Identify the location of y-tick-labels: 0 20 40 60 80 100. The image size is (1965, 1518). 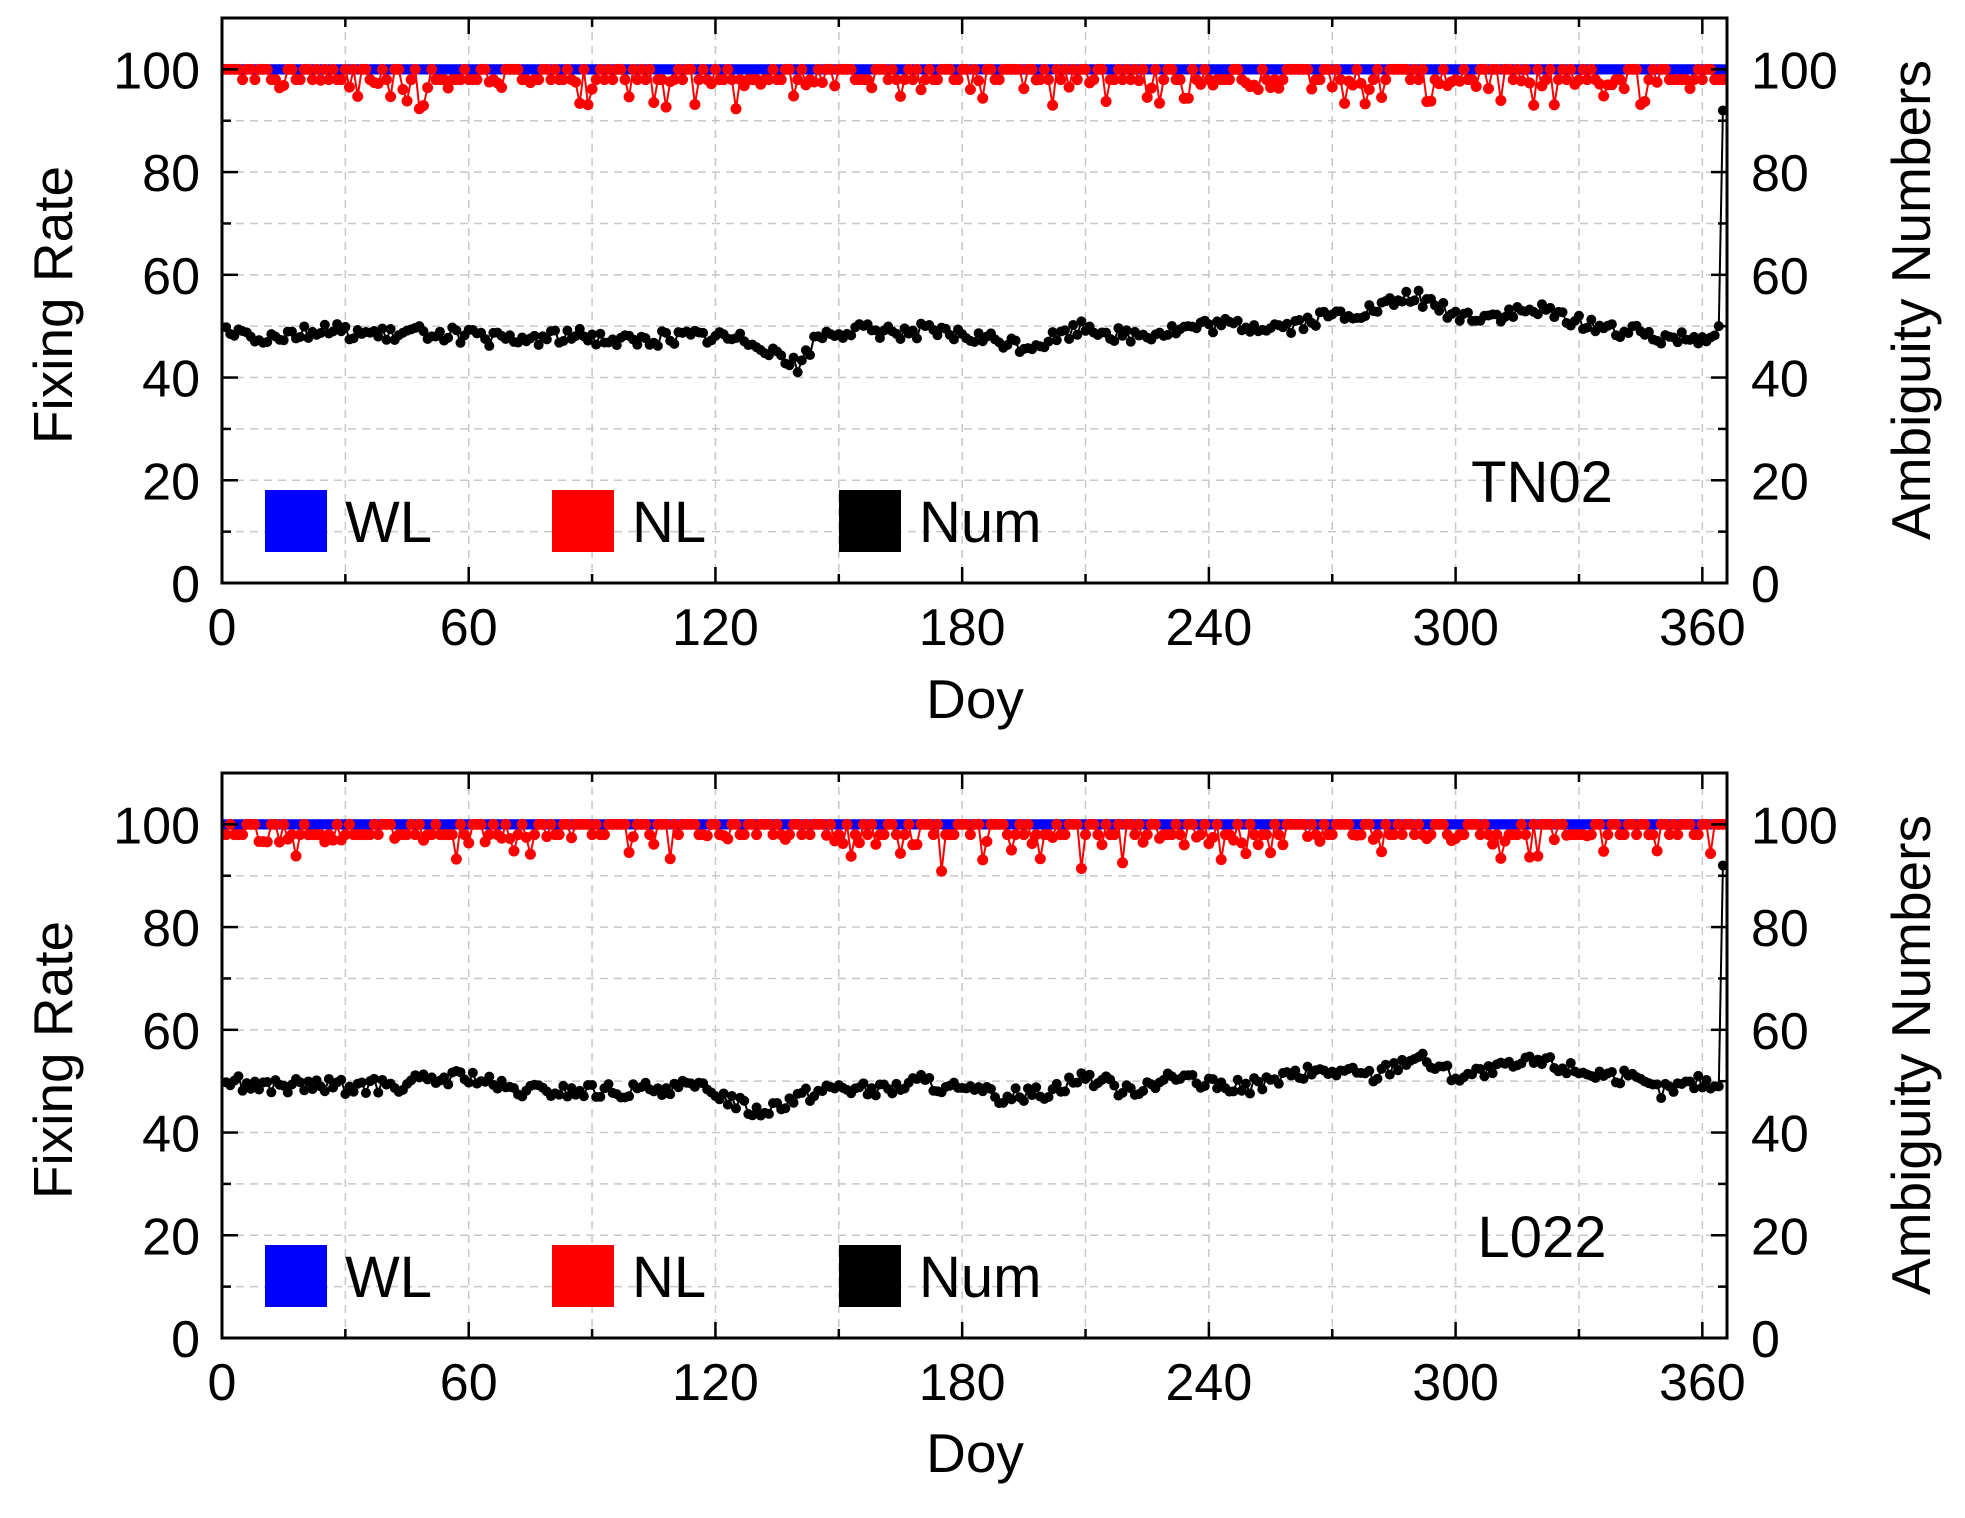
(156, 328).